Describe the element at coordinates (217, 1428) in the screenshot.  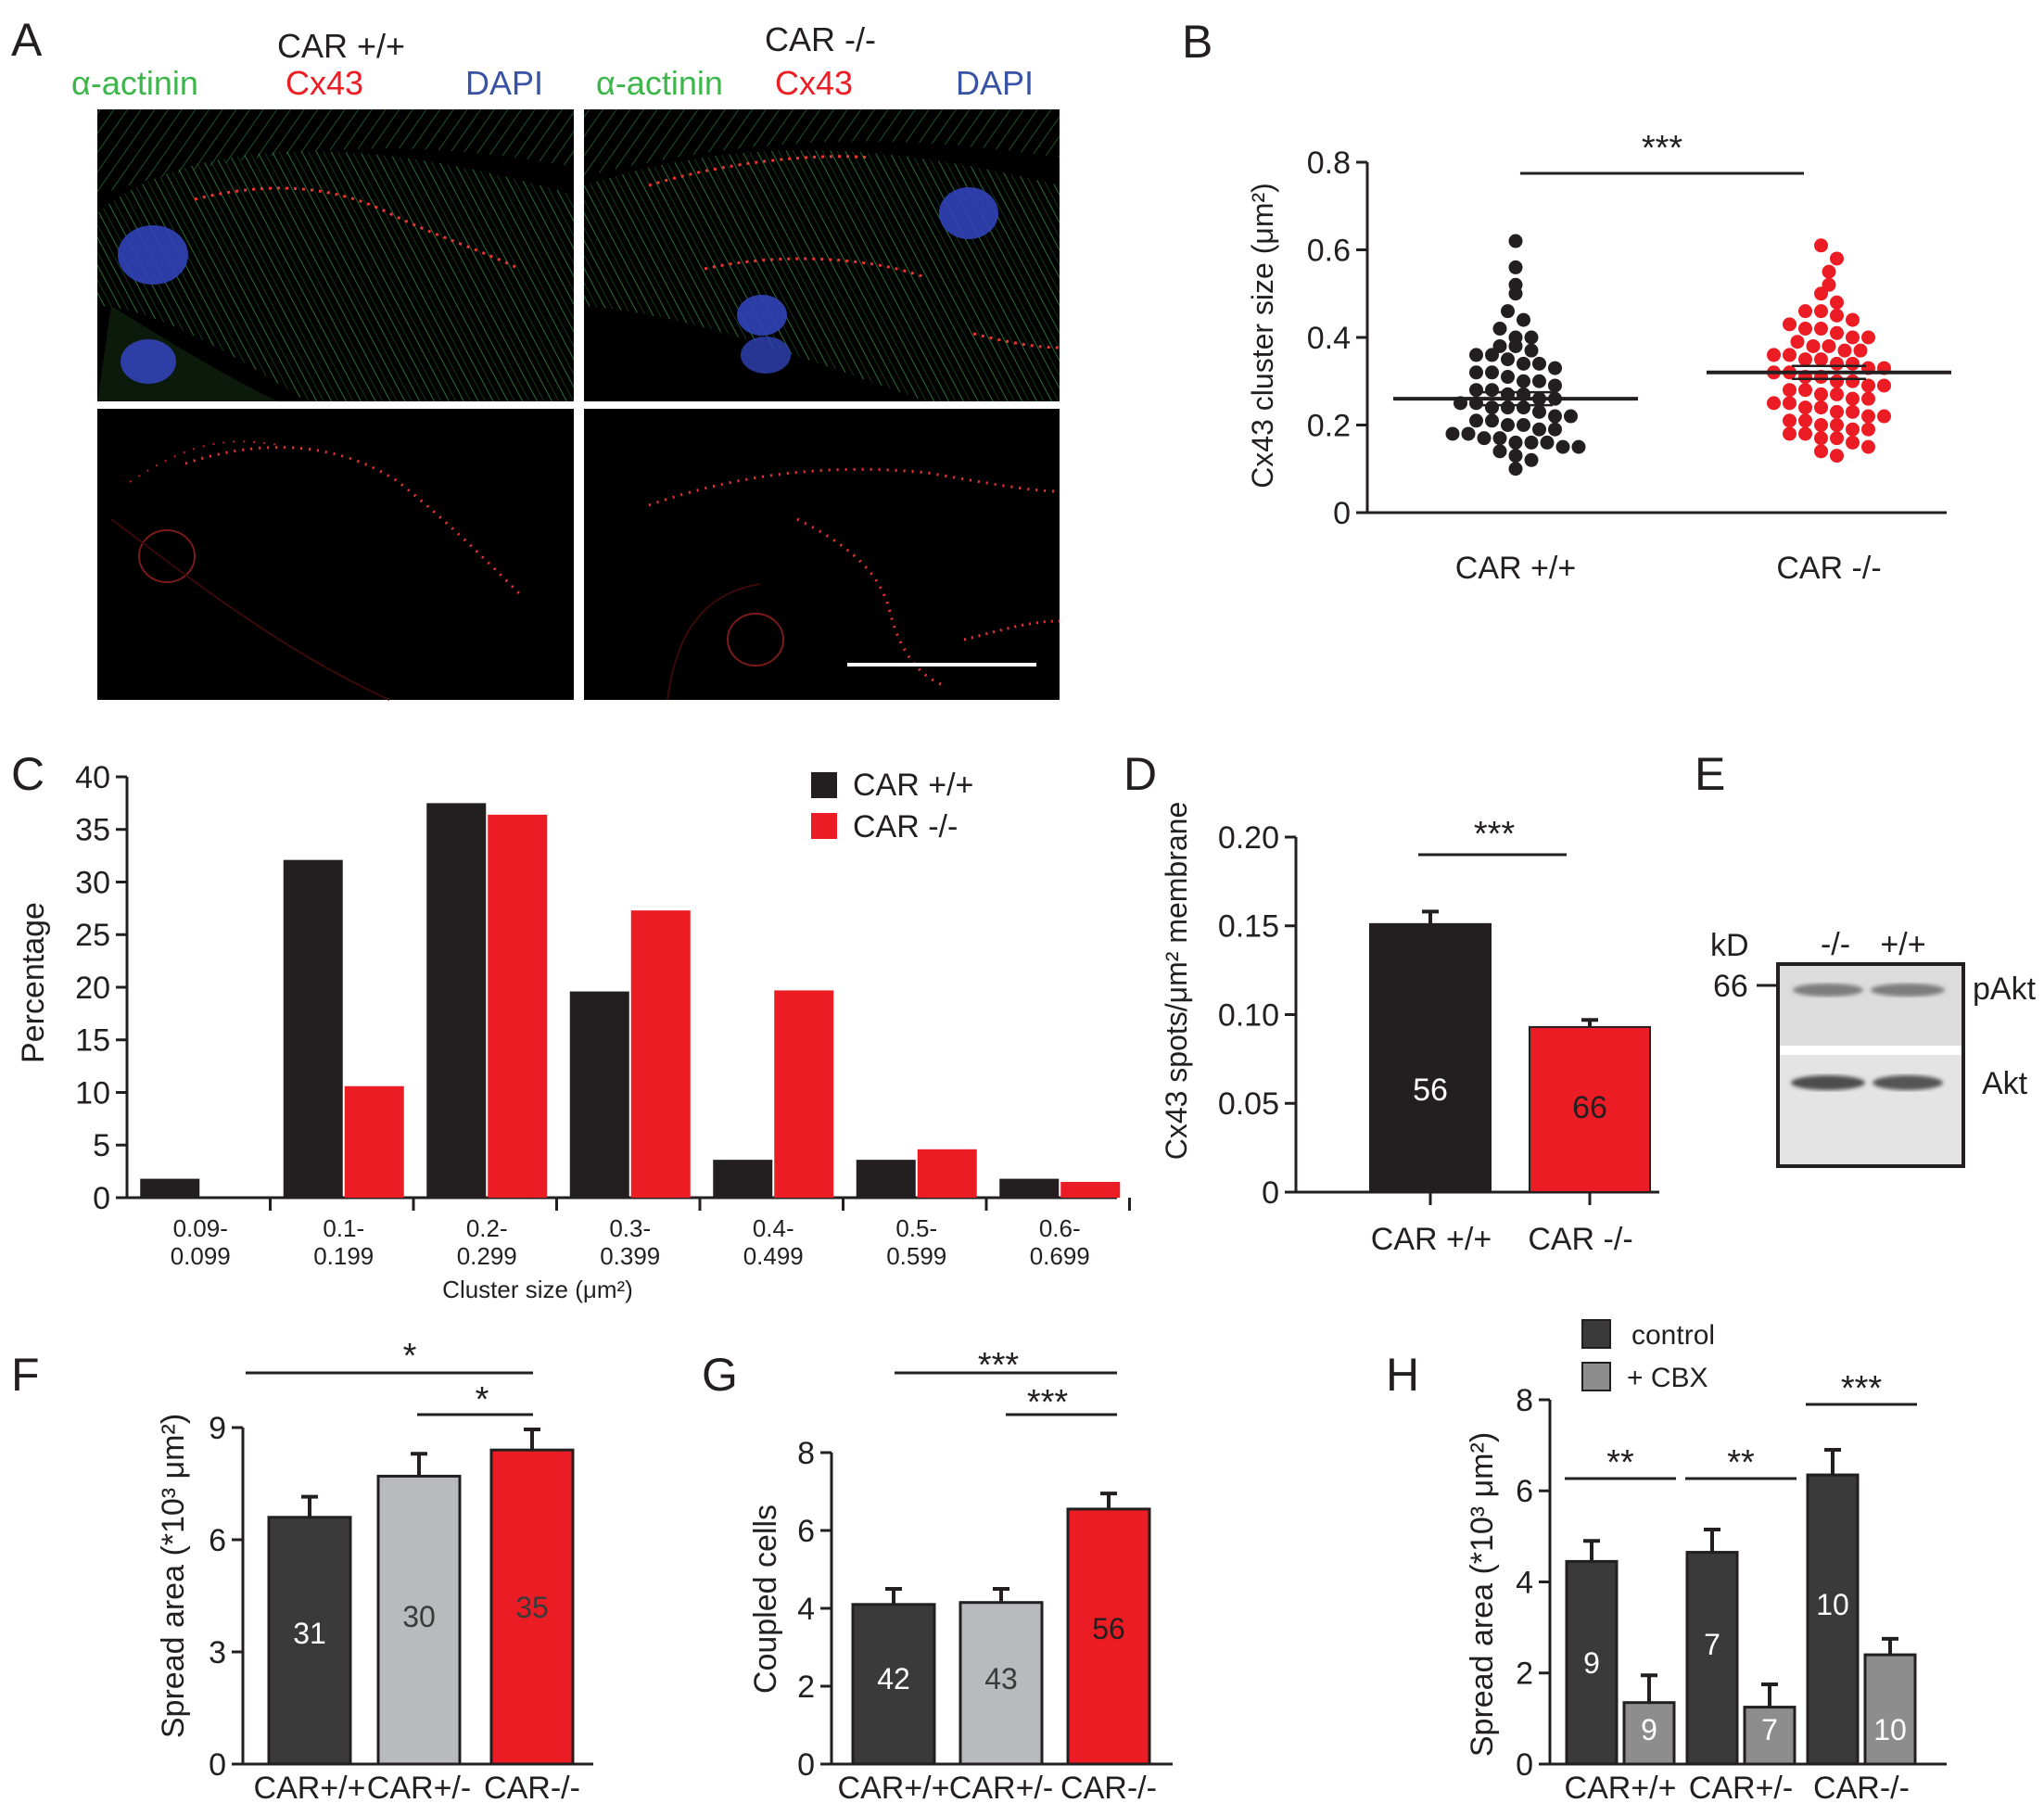
I see `panel-f-ytick-label-3: 9` at that location.